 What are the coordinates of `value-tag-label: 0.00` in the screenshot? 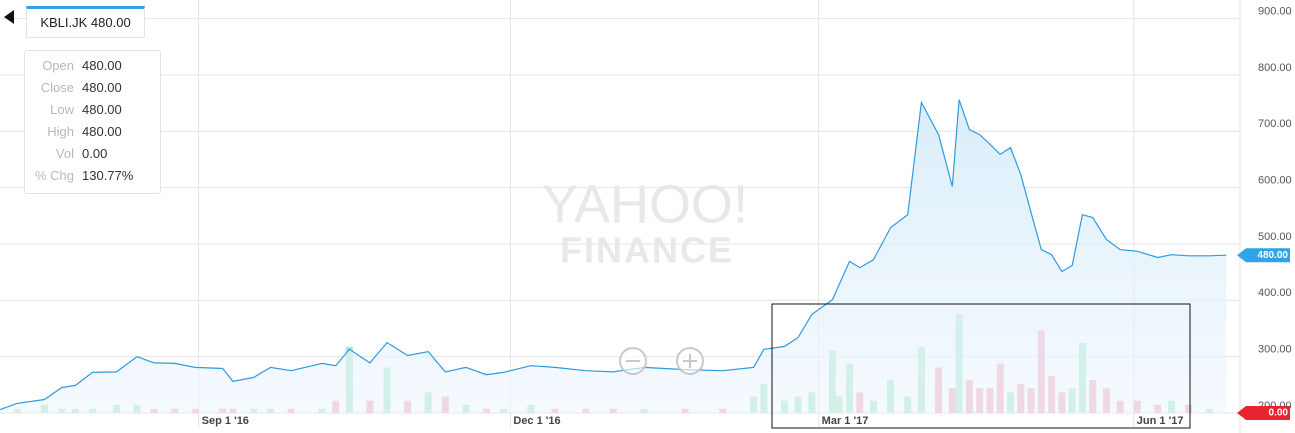 It's located at (1279, 413).